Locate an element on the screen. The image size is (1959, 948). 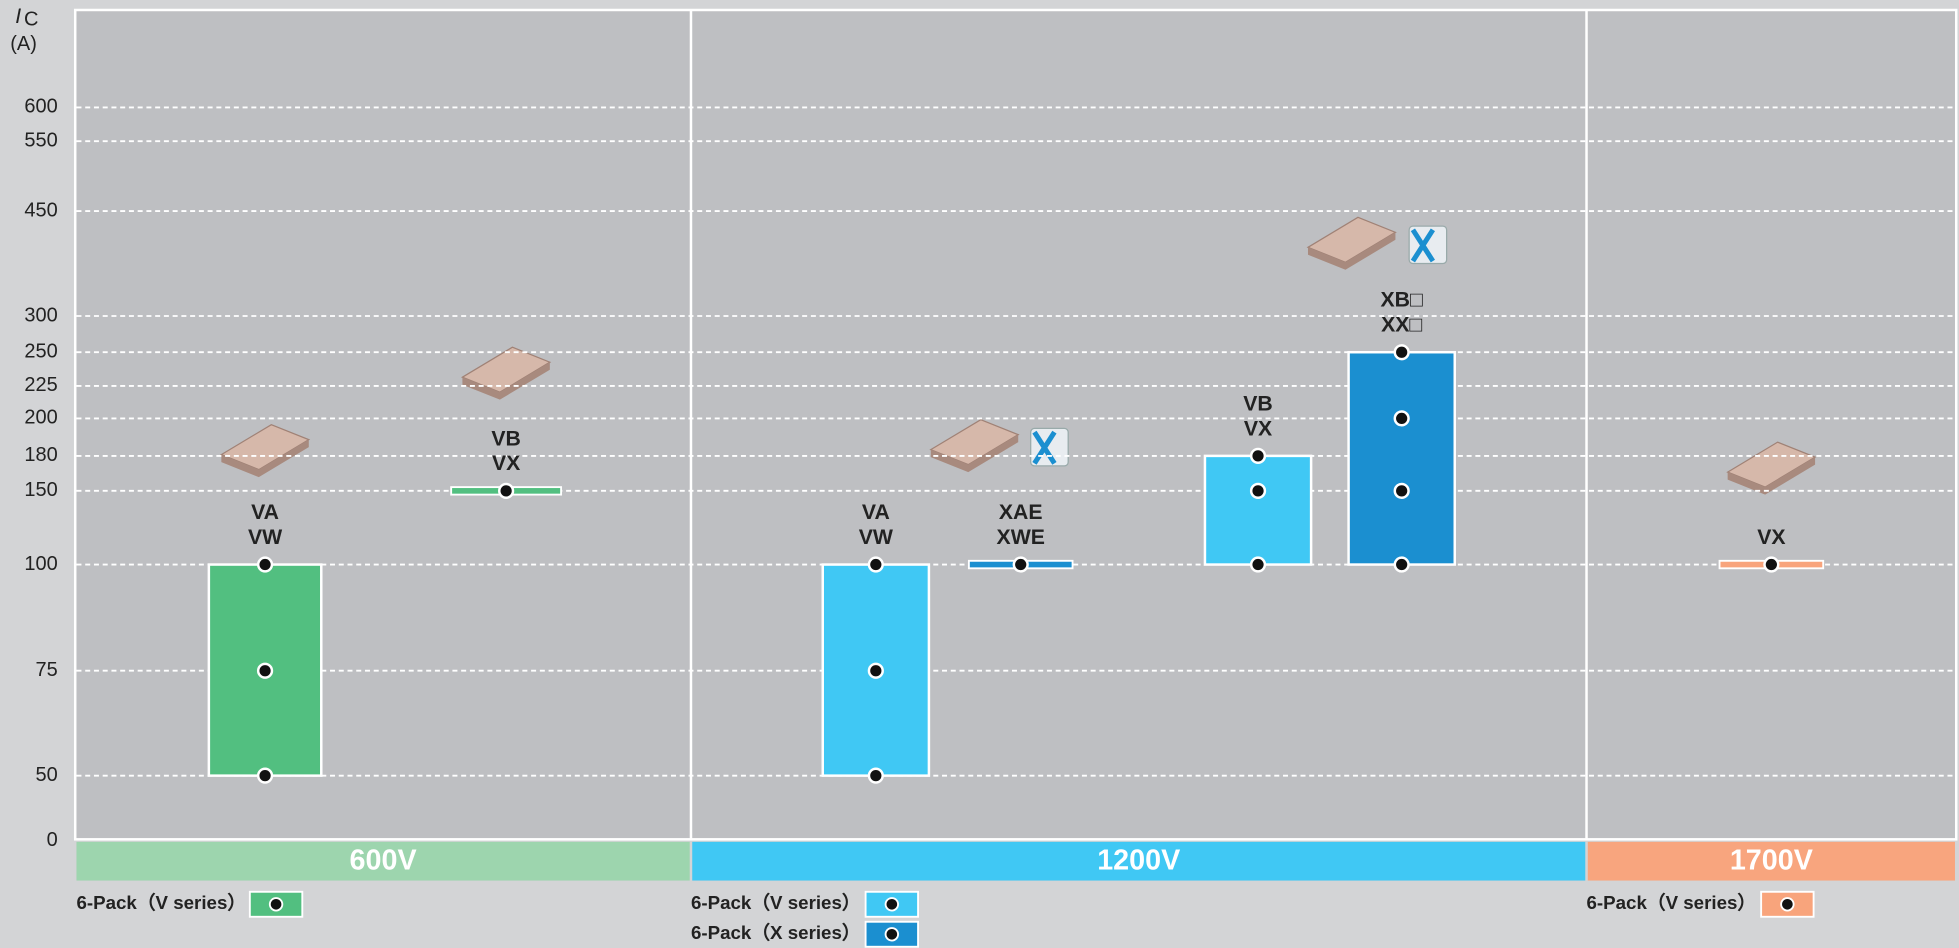
series-label: XWE is located at coordinates (1021, 537).